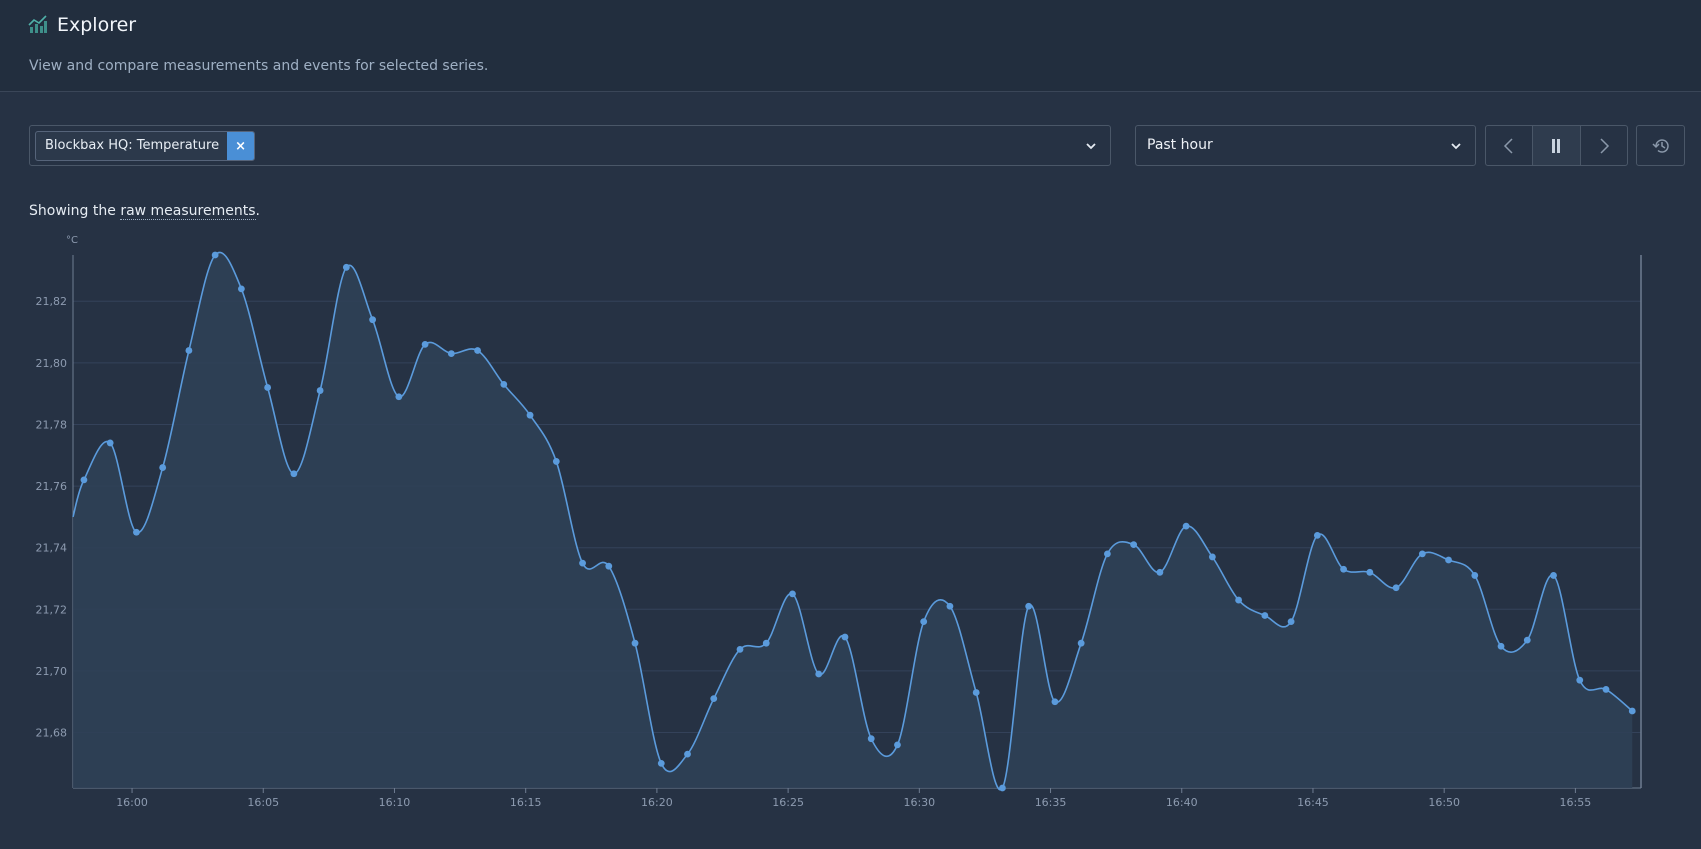  Describe the element at coordinates (263, 802) in the screenshot. I see `x-tick-label: 16:05` at that location.